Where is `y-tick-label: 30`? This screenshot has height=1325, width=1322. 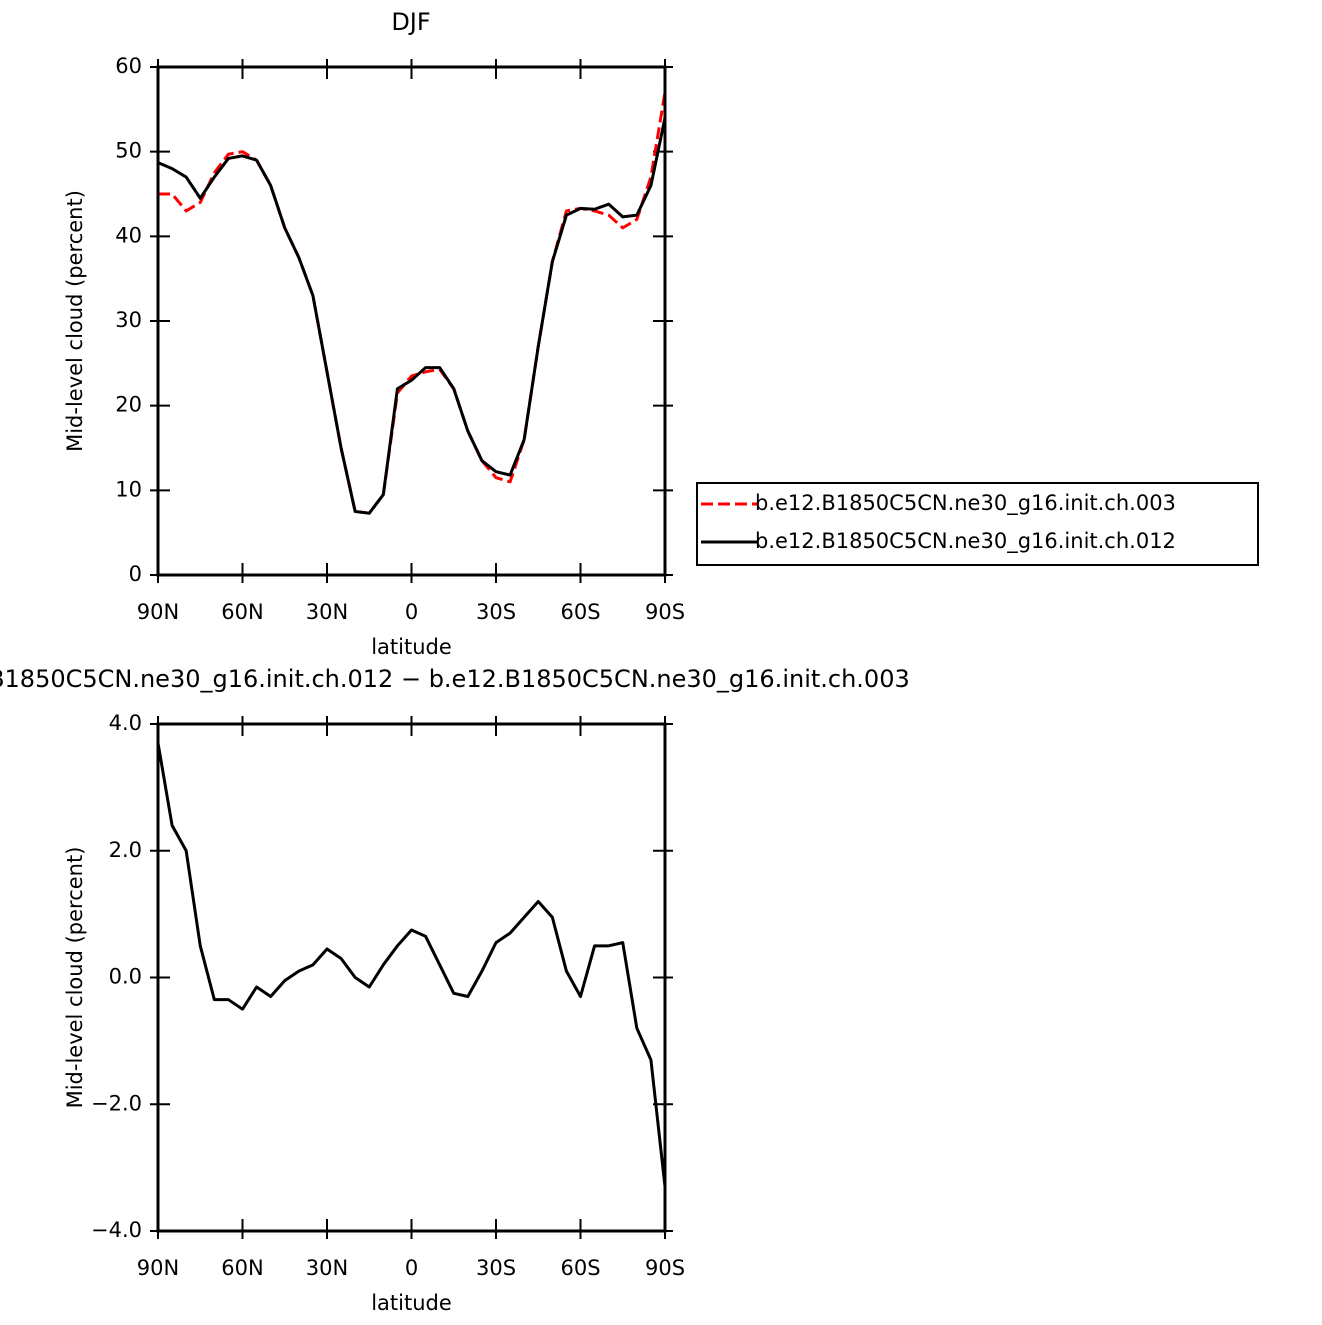
y-tick-label: 30 is located at coordinates (128, 320).